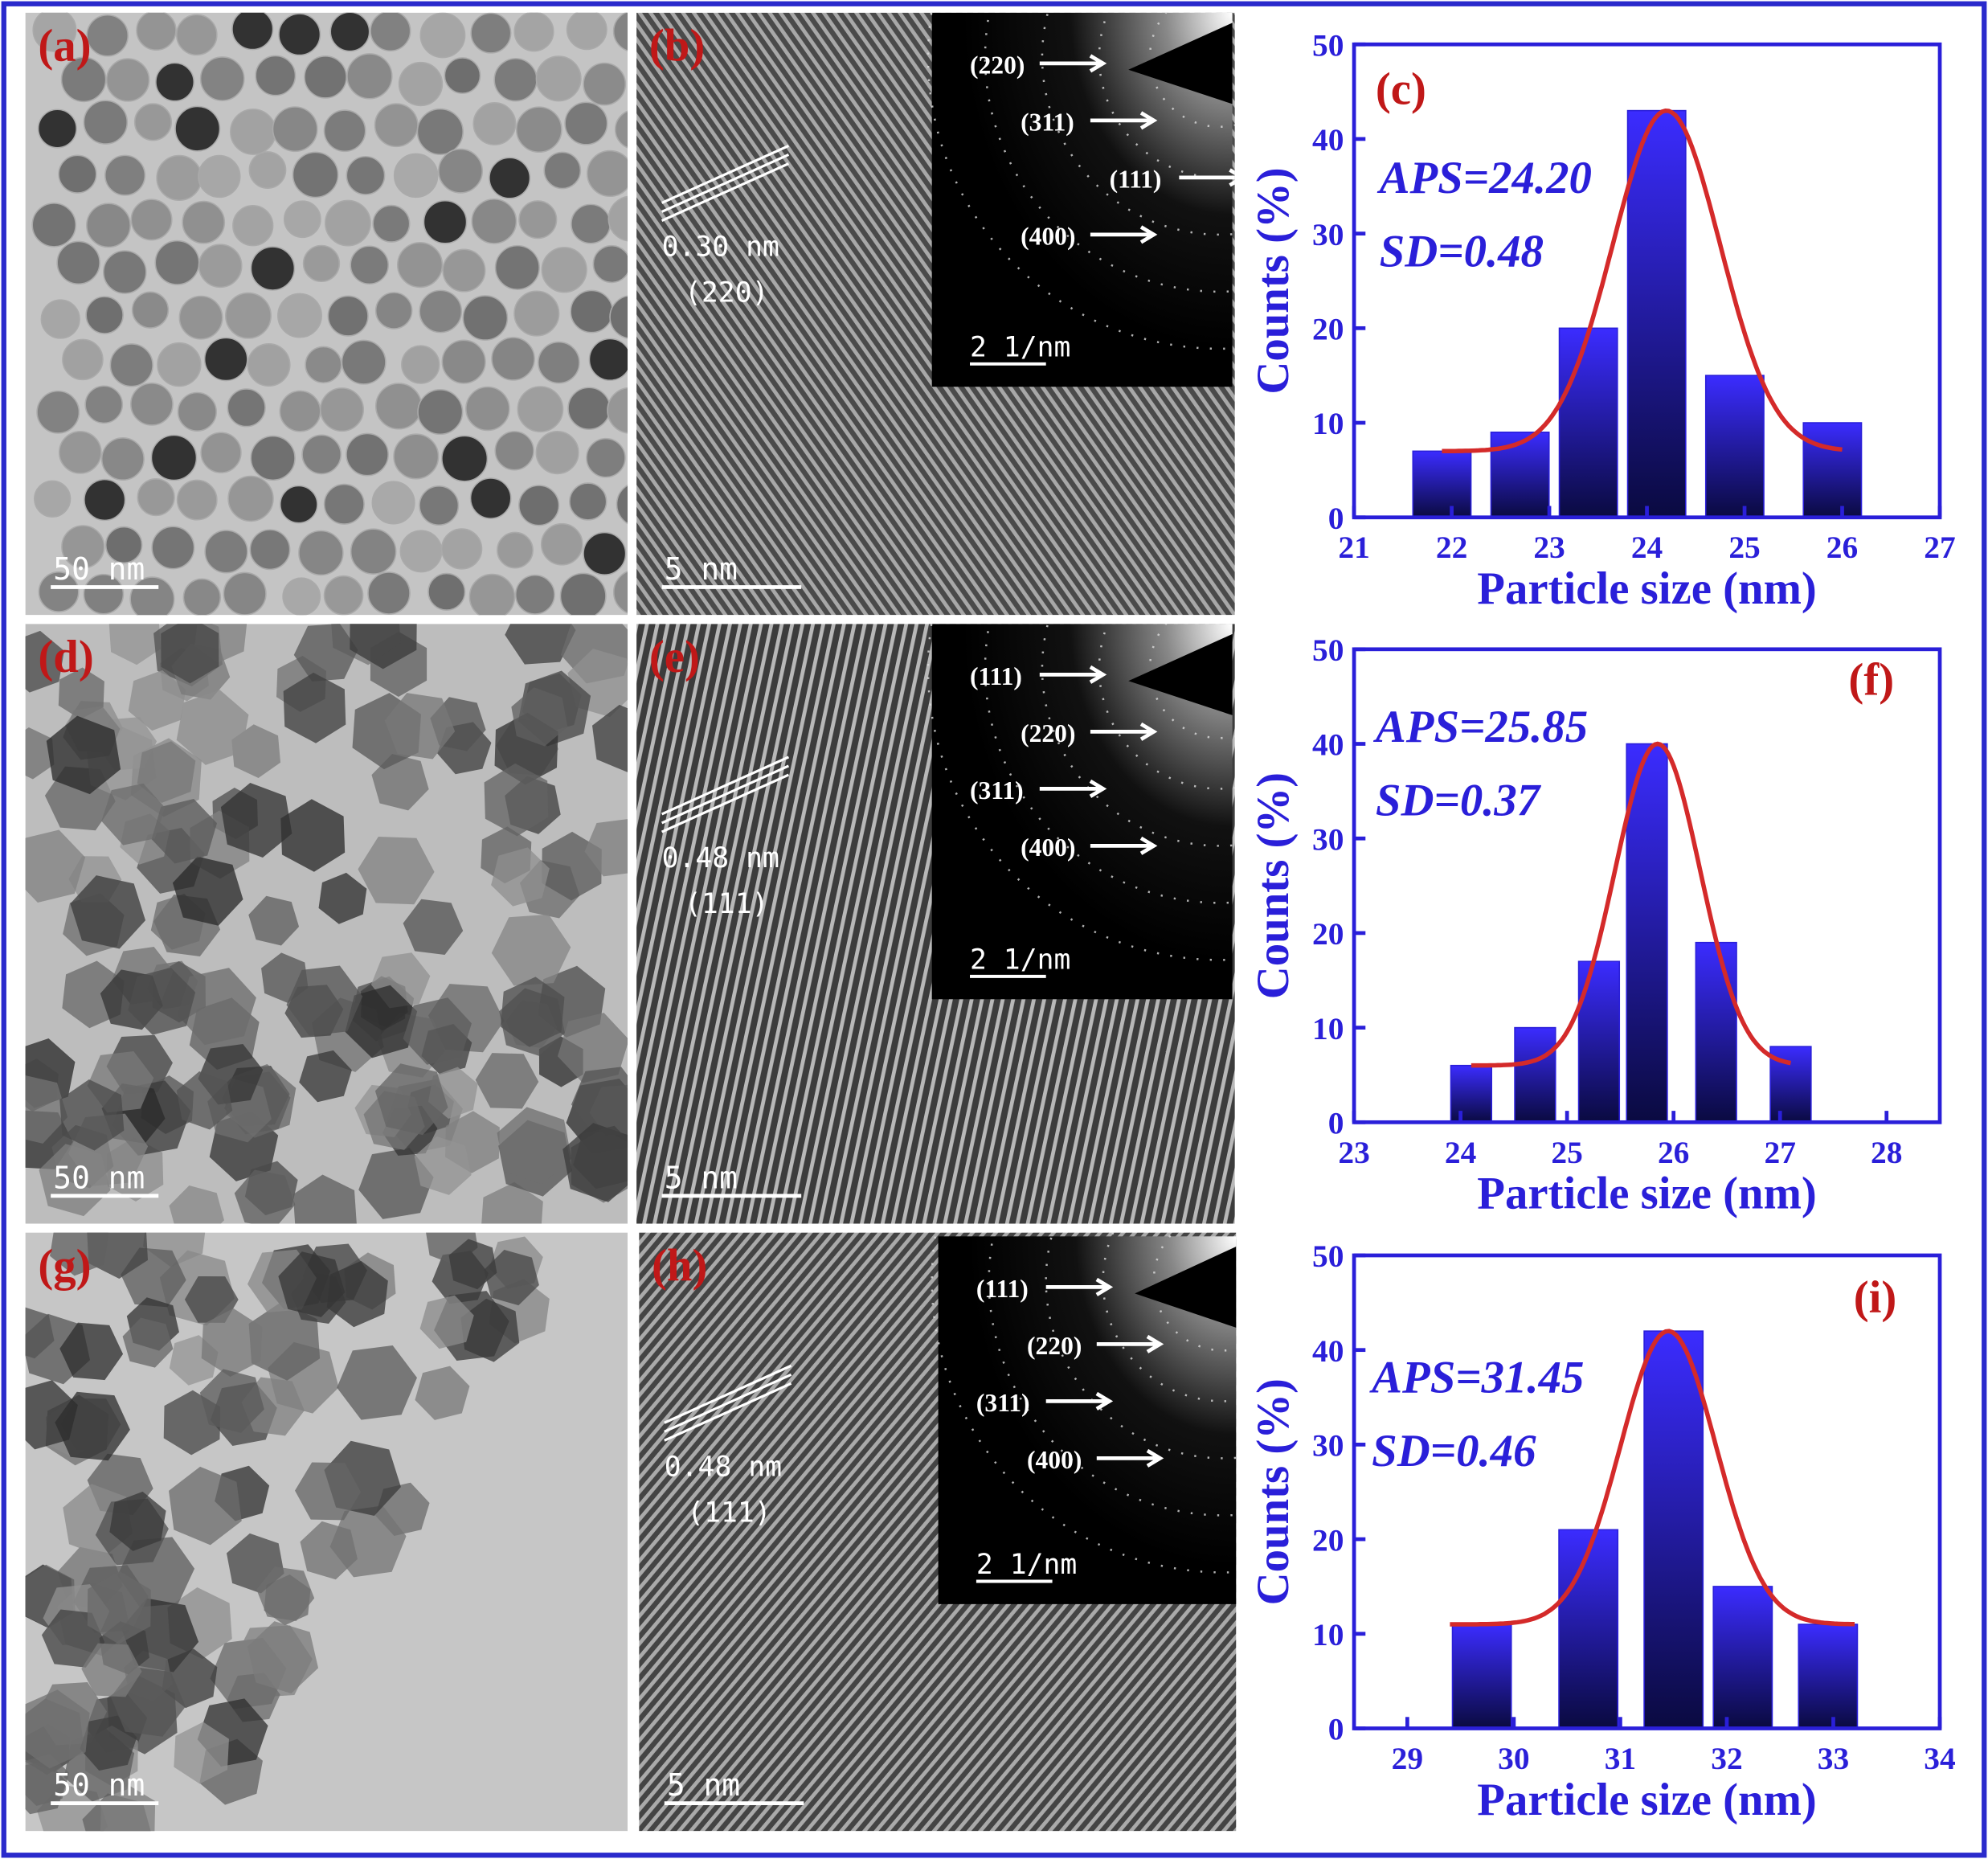 The width and height of the screenshot is (1988, 1859). What do you see at coordinates (1054, 1346) in the screenshot?
I see `ring-label: (220)` at bounding box center [1054, 1346].